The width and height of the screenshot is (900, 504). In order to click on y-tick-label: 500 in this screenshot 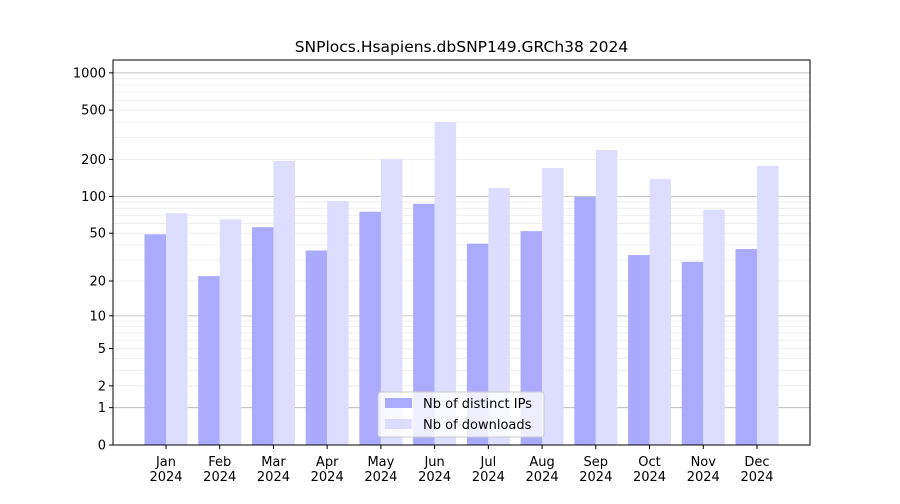, I will do `click(93, 111)`.